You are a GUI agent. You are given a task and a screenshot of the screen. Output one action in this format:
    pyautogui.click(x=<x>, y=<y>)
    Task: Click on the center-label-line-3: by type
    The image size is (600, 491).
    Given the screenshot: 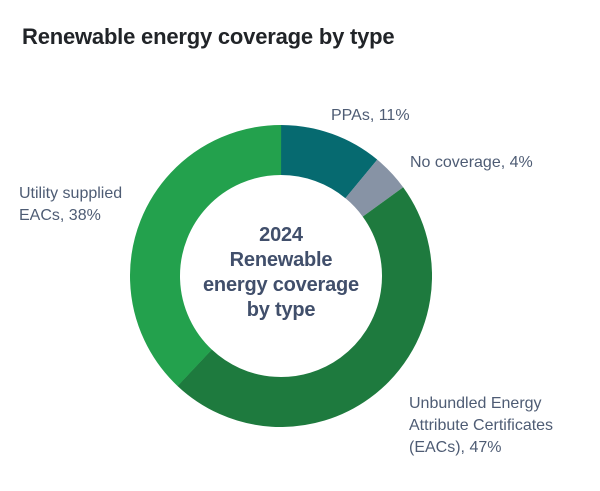 What is the action you would take?
    pyautogui.click(x=281, y=310)
    